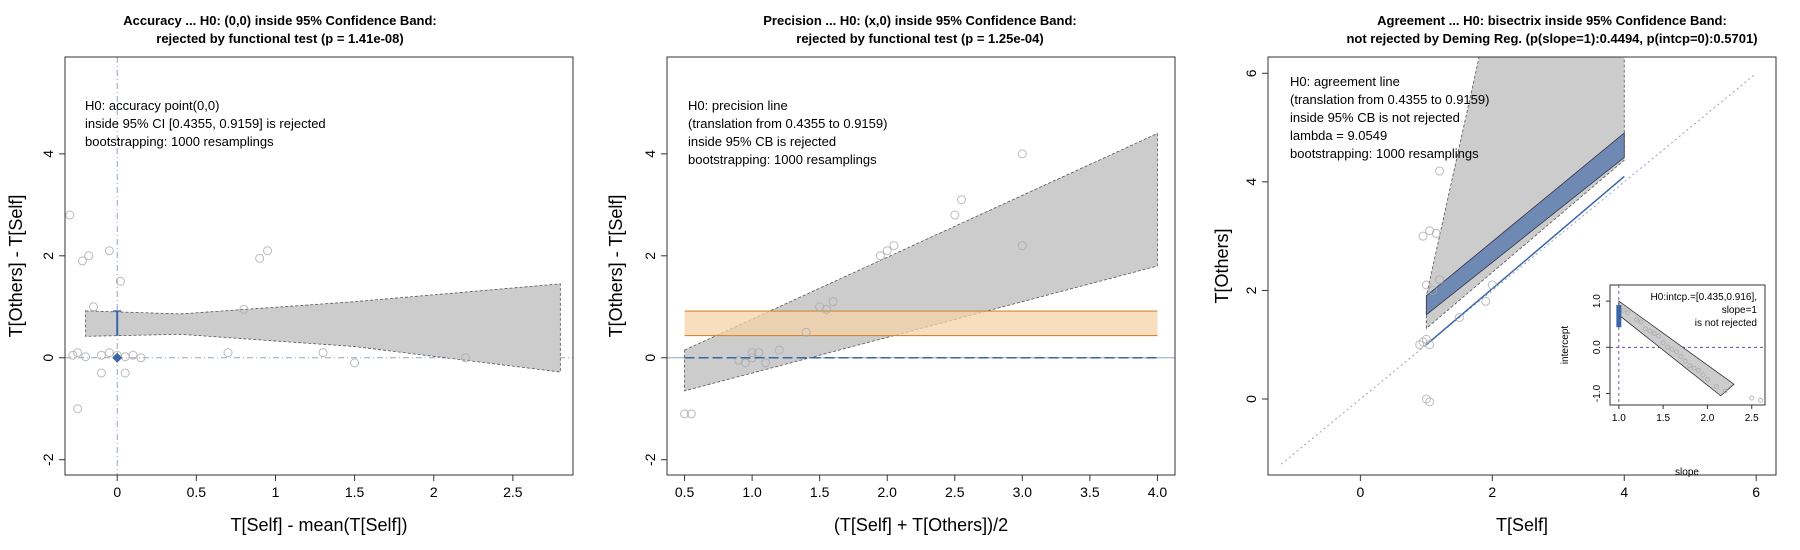 The width and height of the screenshot is (1800, 550). I want to click on agreement-confidence-bands, so click(1525, 201).